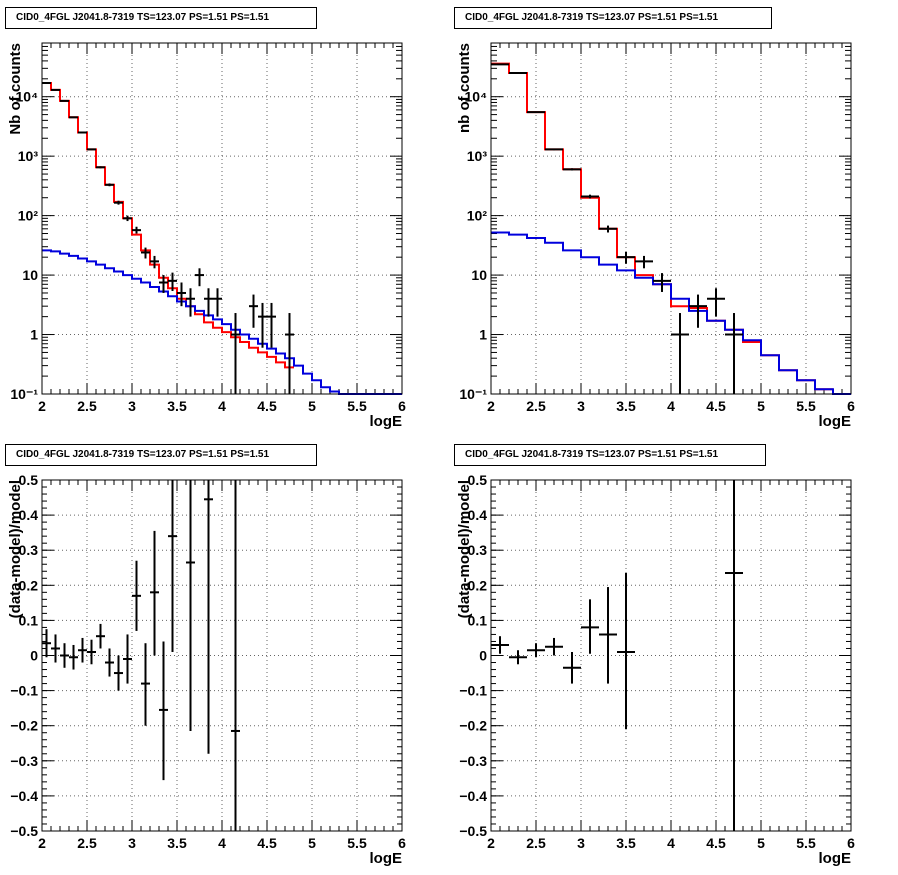 The width and height of the screenshot is (898, 875). What do you see at coordinates (29, 585) in the screenshot?
I see `y-tick-label: 0.2` at bounding box center [29, 585].